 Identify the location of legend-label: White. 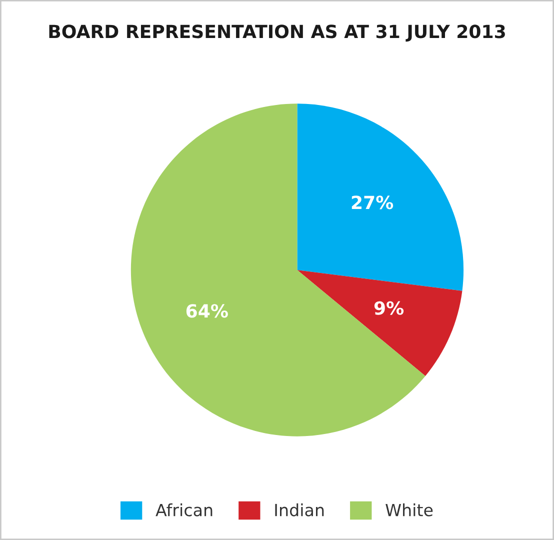
(409, 509).